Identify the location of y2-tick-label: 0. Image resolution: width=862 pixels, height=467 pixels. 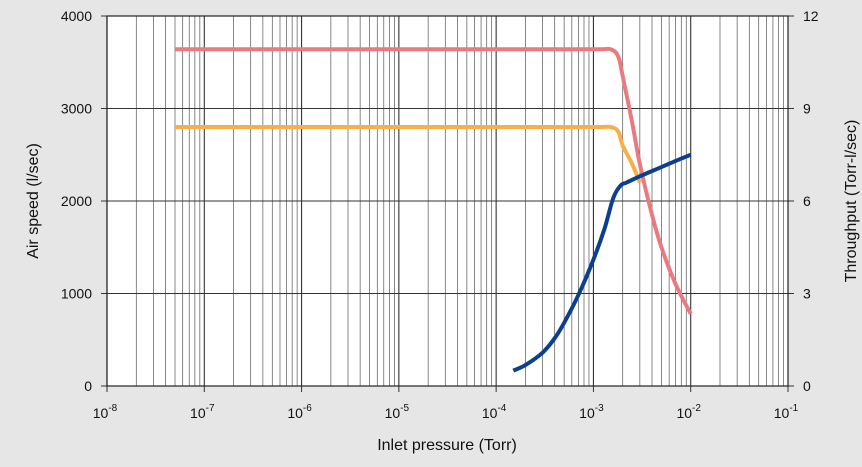
(807, 386).